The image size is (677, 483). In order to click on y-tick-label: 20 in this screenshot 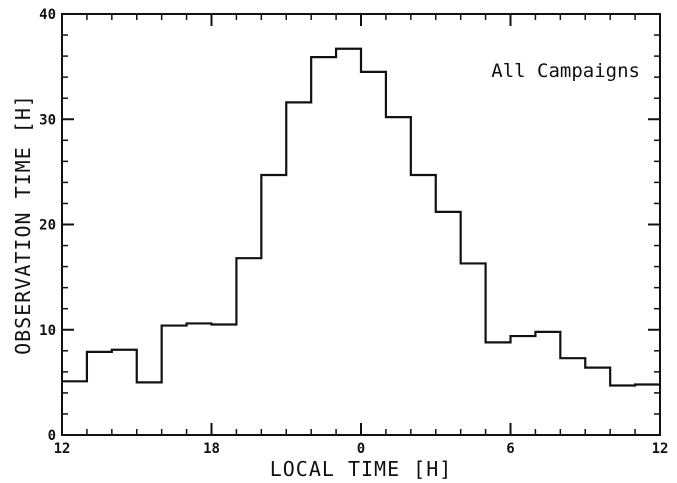, I will do `click(47, 226)`.